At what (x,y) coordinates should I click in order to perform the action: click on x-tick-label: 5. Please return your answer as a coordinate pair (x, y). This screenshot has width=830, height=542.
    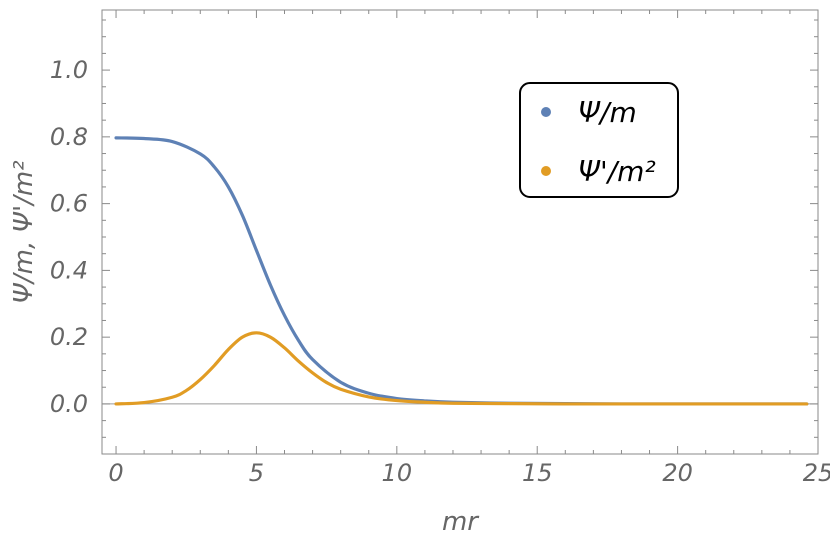
    Looking at the image, I should click on (256, 473).